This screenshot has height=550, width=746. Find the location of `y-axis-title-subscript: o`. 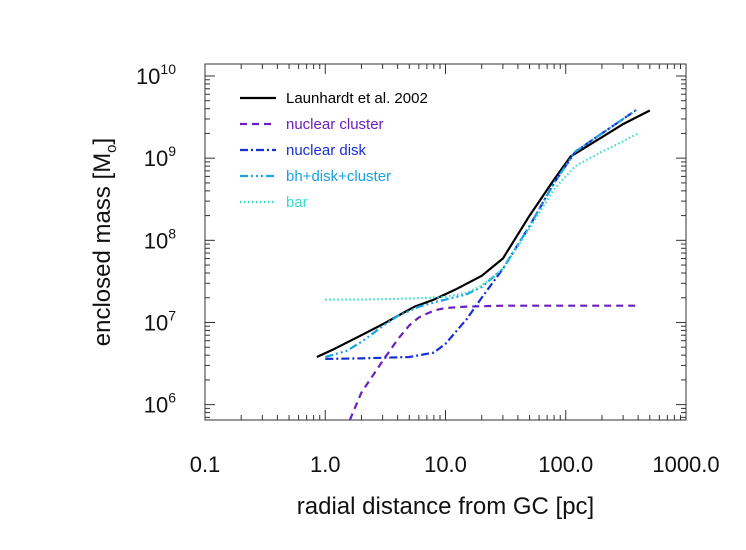

y-axis-title-subscript: o is located at coordinates (111, 148).